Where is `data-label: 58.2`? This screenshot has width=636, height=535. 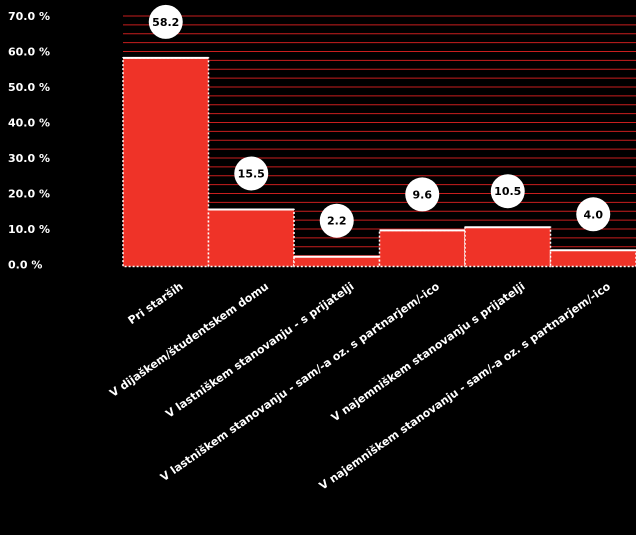 data-label: 58.2 is located at coordinates (165, 22).